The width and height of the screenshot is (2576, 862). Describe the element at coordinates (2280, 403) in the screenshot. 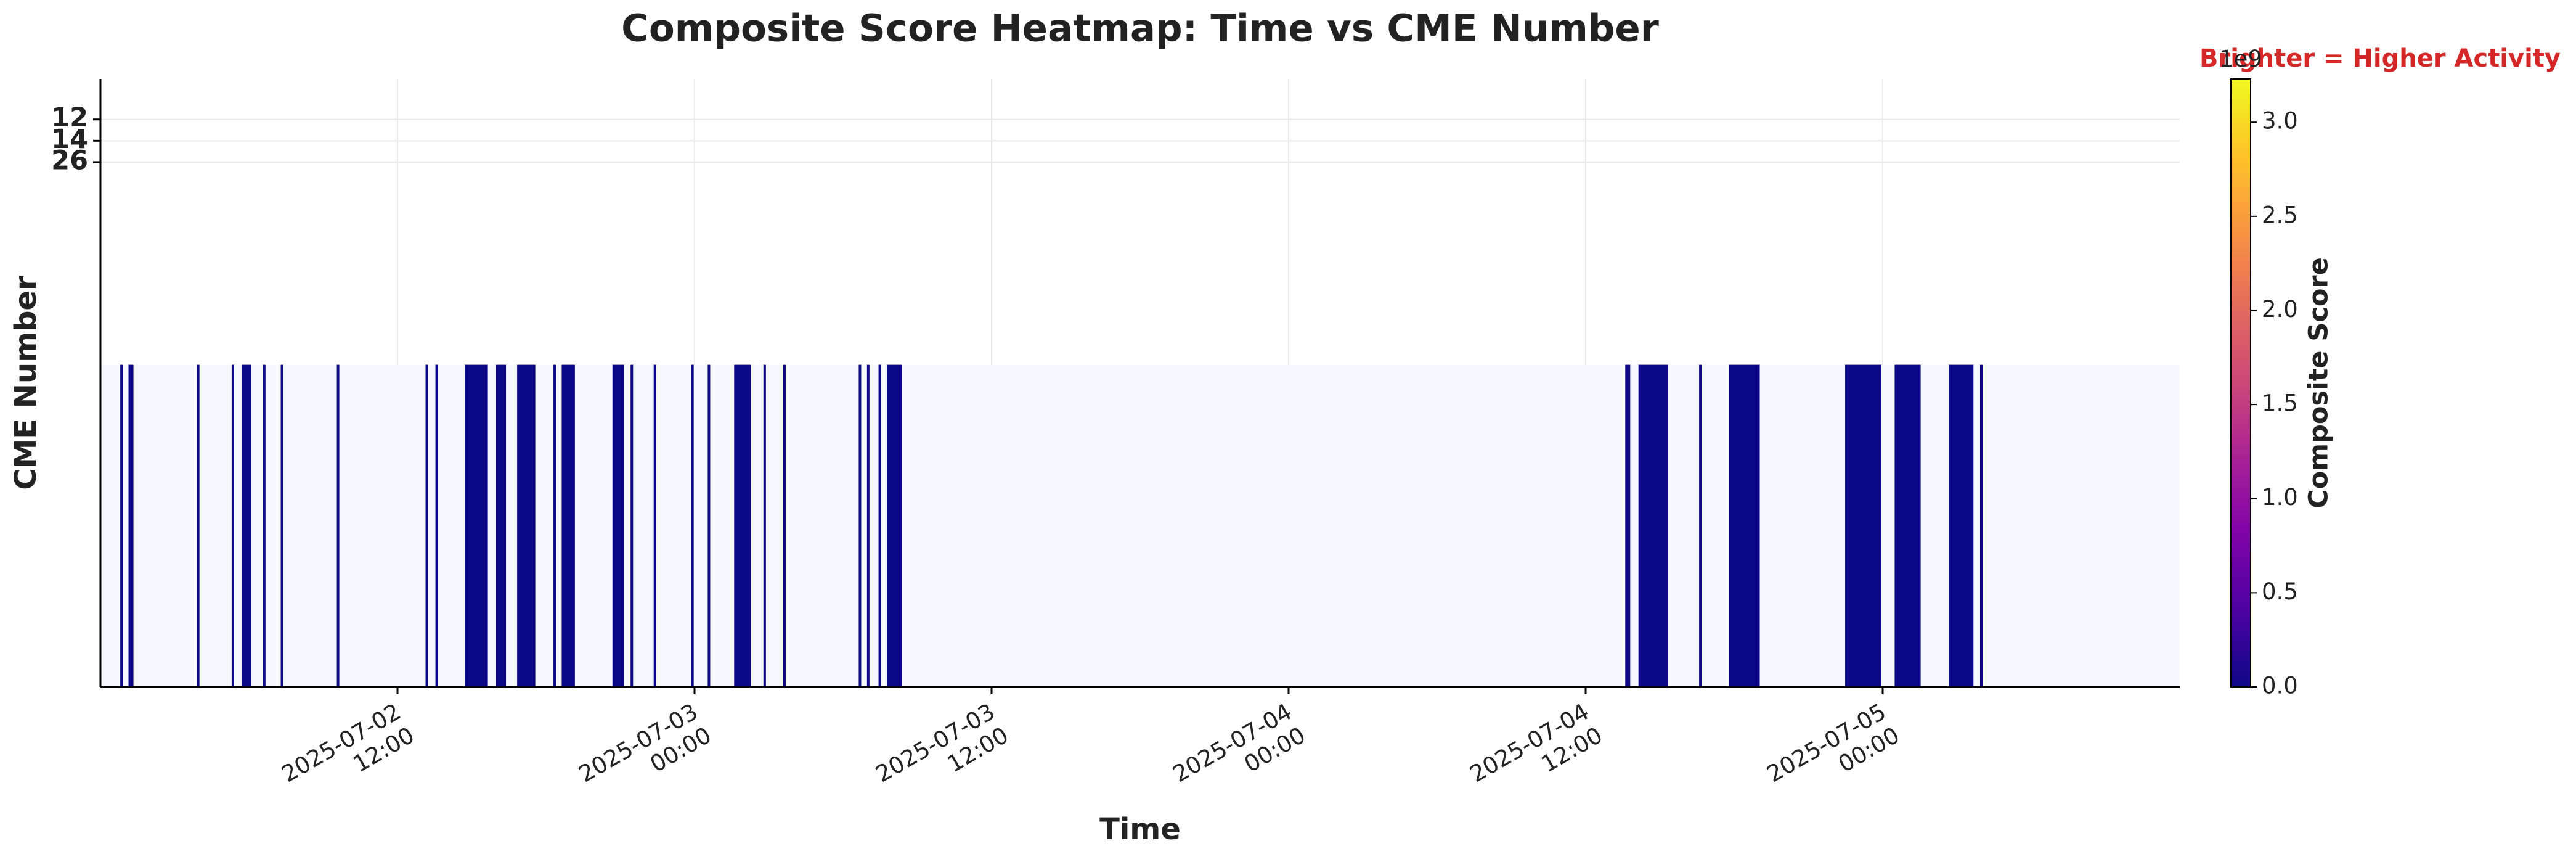

I see `colorbar-tick-label: 1.5` at that location.